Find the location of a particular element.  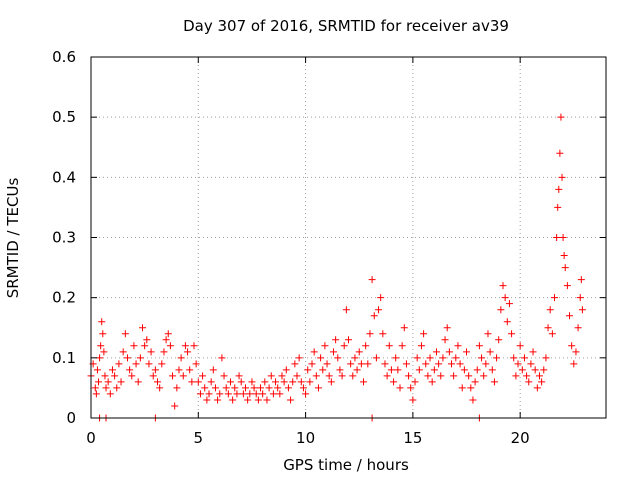

y-tick-label: 0.5 is located at coordinates (64, 117).